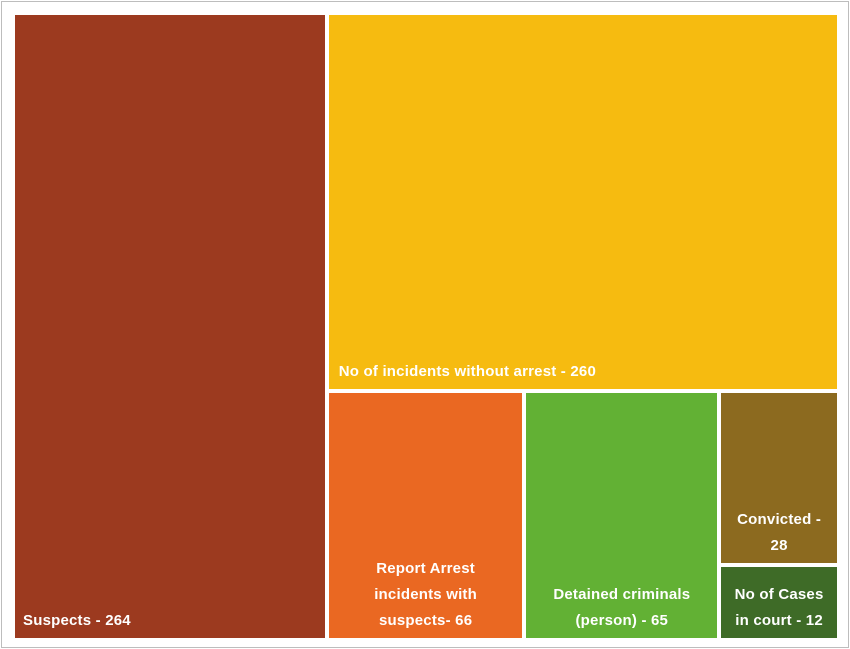 Image resolution: width=850 pixels, height=649 pixels. What do you see at coordinates (467, 372) in the screenshot?
I see `tile-incidents-without-arrest-label: No of incidents without arrest - 260` at bounding box center [467, 372].